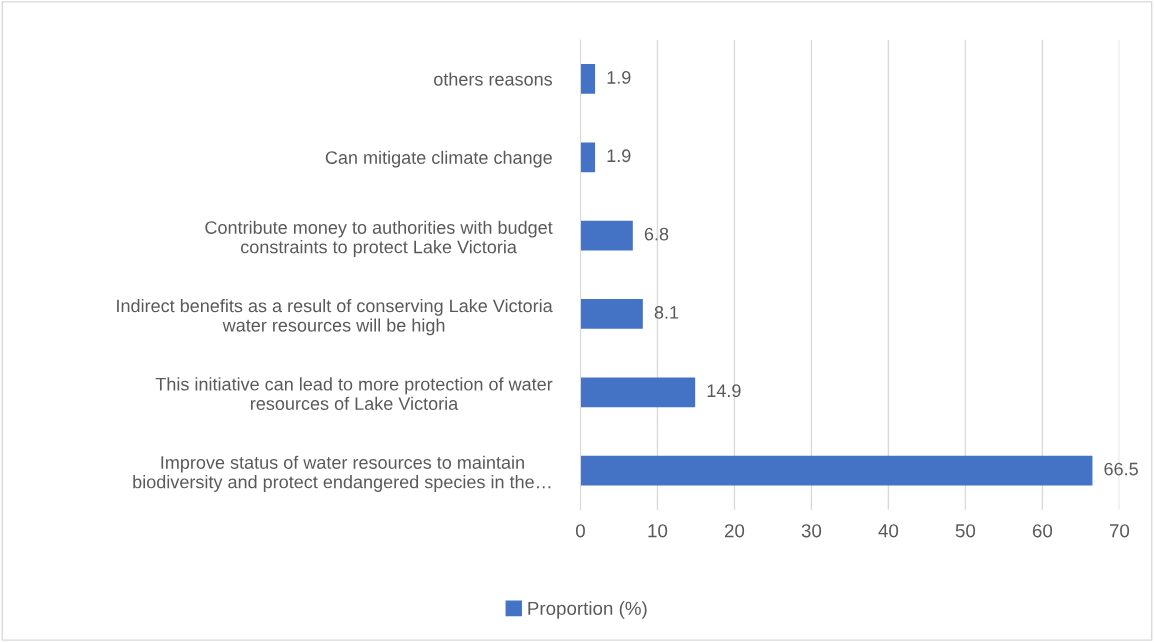 The height and width of the screenshot is (642, 1154). I want to click on x-tick-label: 30, so click(811, 531).